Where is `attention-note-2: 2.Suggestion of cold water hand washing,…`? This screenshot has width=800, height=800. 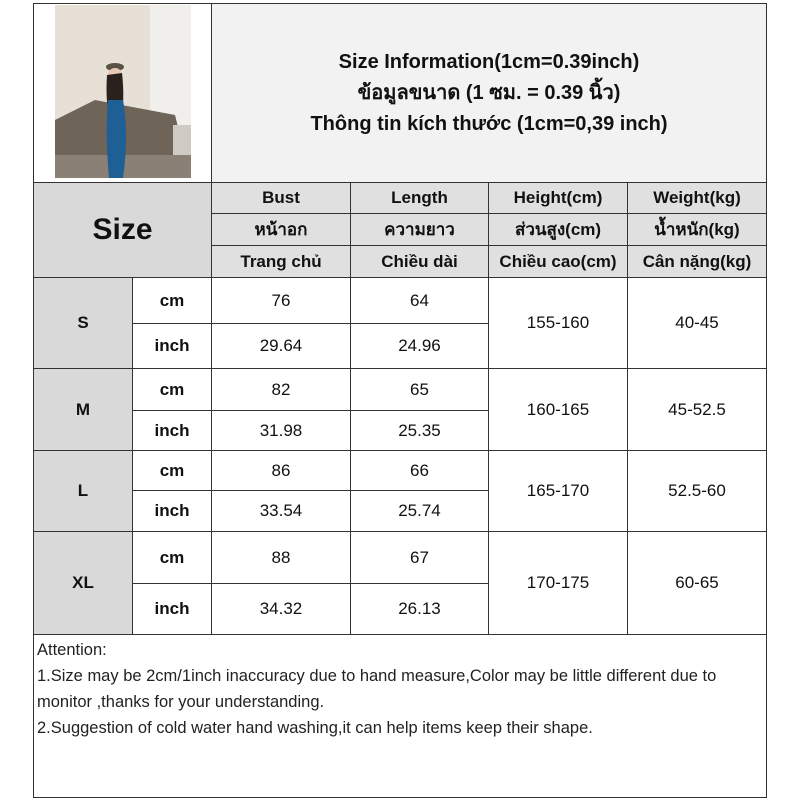 attention-note-2: 2.Suggestion of cold water hand washing,… is located at coordinates (315, 728).